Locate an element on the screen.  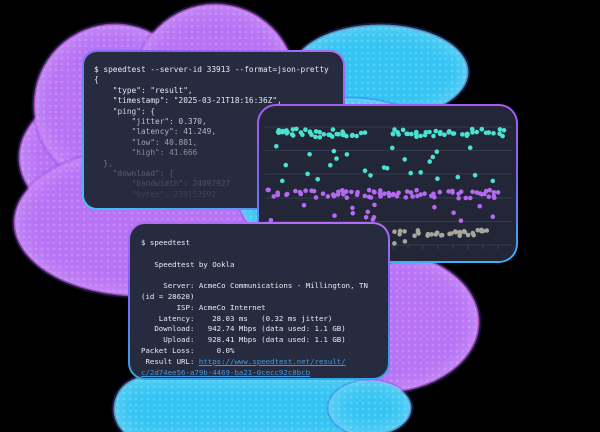
terminal-line: Latency: 28.03 ms (0.32 ms jitter) is located at coordinates (237, 318).